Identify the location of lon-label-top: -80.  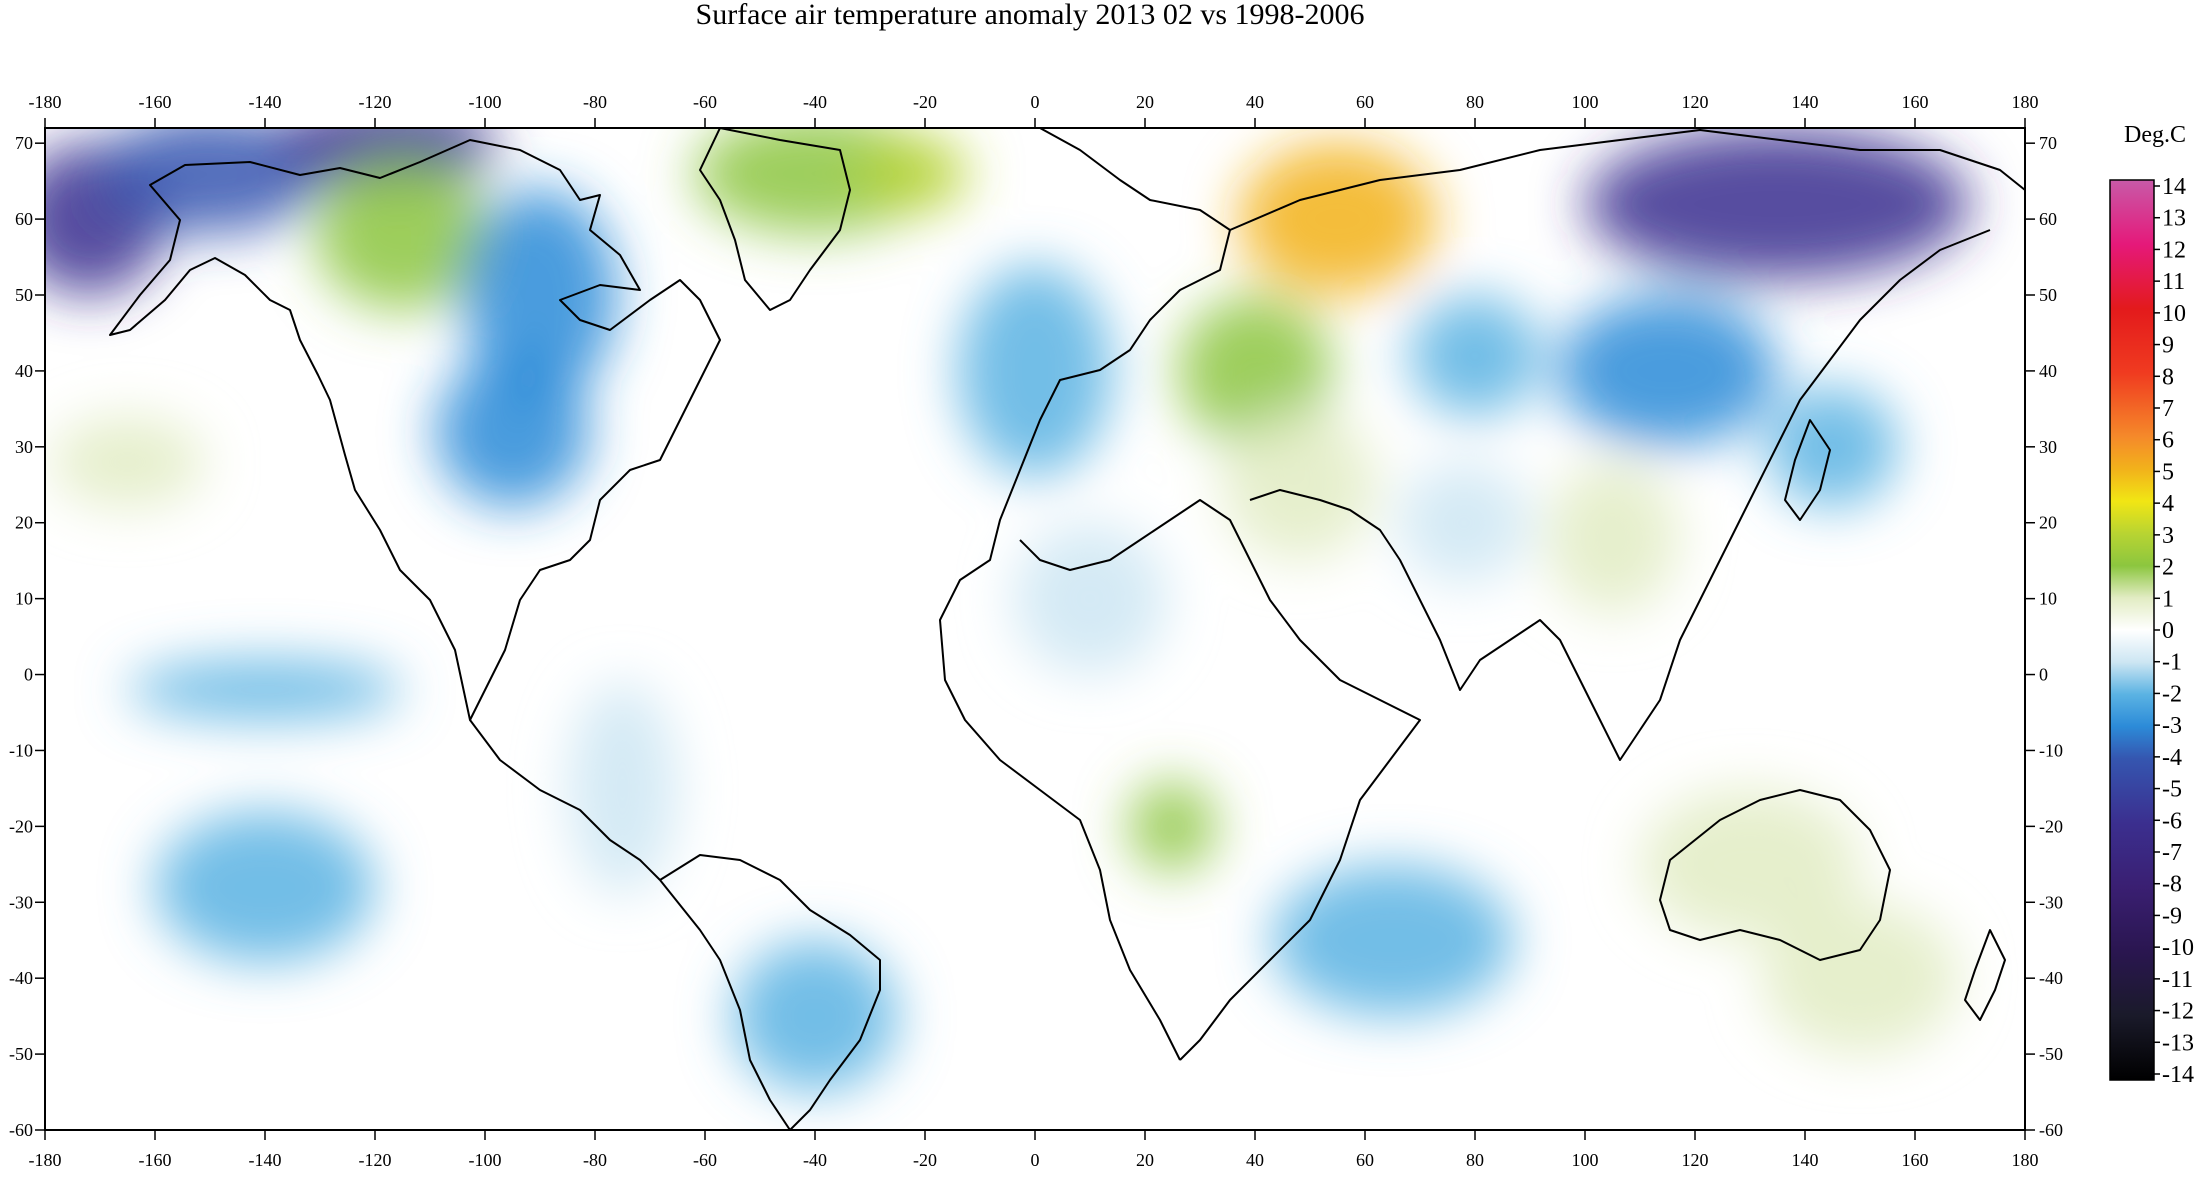
(595, 102).